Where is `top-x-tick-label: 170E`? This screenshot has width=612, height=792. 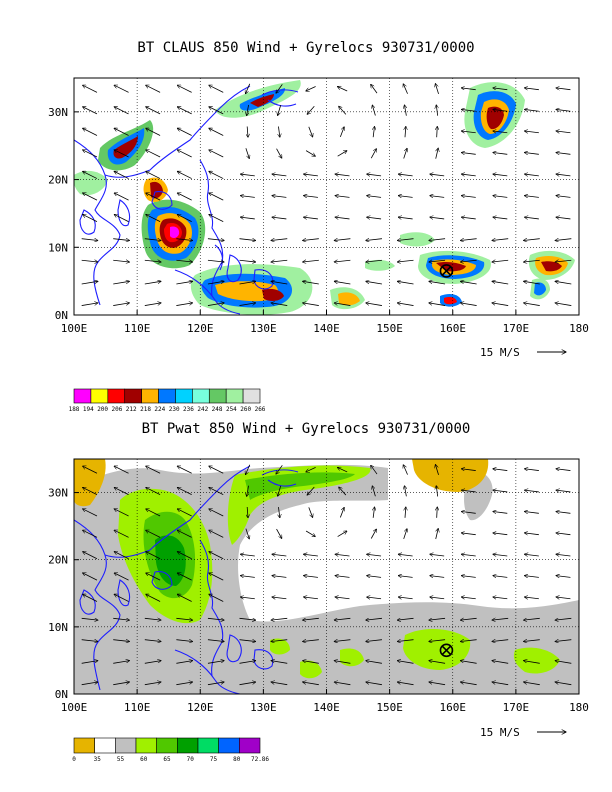
top-x-tick-label: 170E is located at coordinates (516, 328).